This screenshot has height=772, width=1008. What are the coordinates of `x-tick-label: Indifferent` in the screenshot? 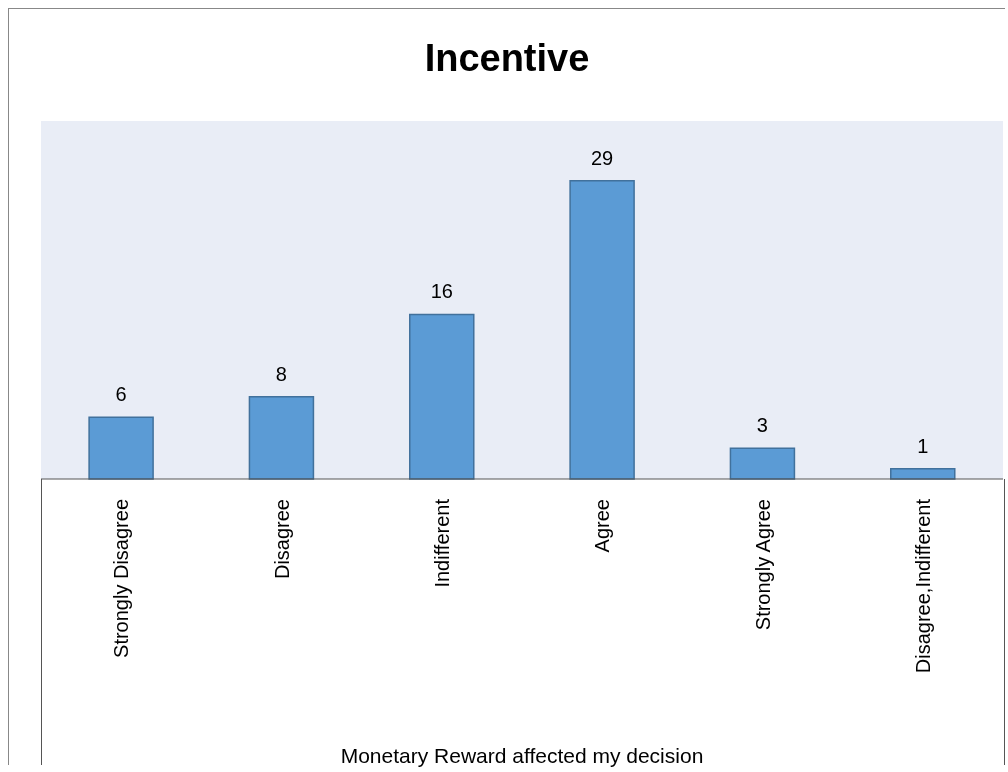 It's located at (441, 543).